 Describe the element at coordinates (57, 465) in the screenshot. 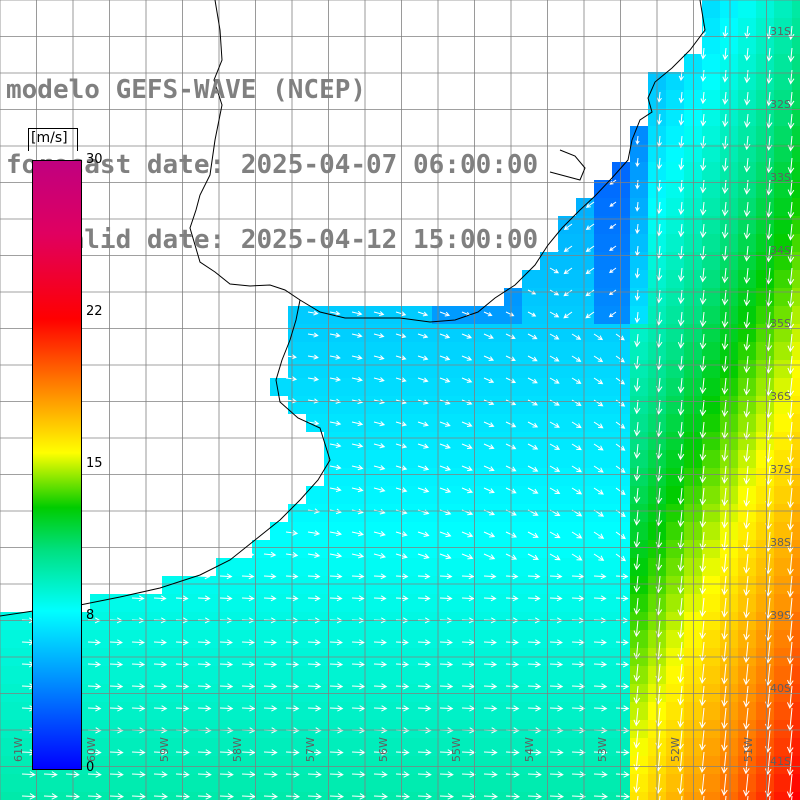

I see `colorbar` at that location.